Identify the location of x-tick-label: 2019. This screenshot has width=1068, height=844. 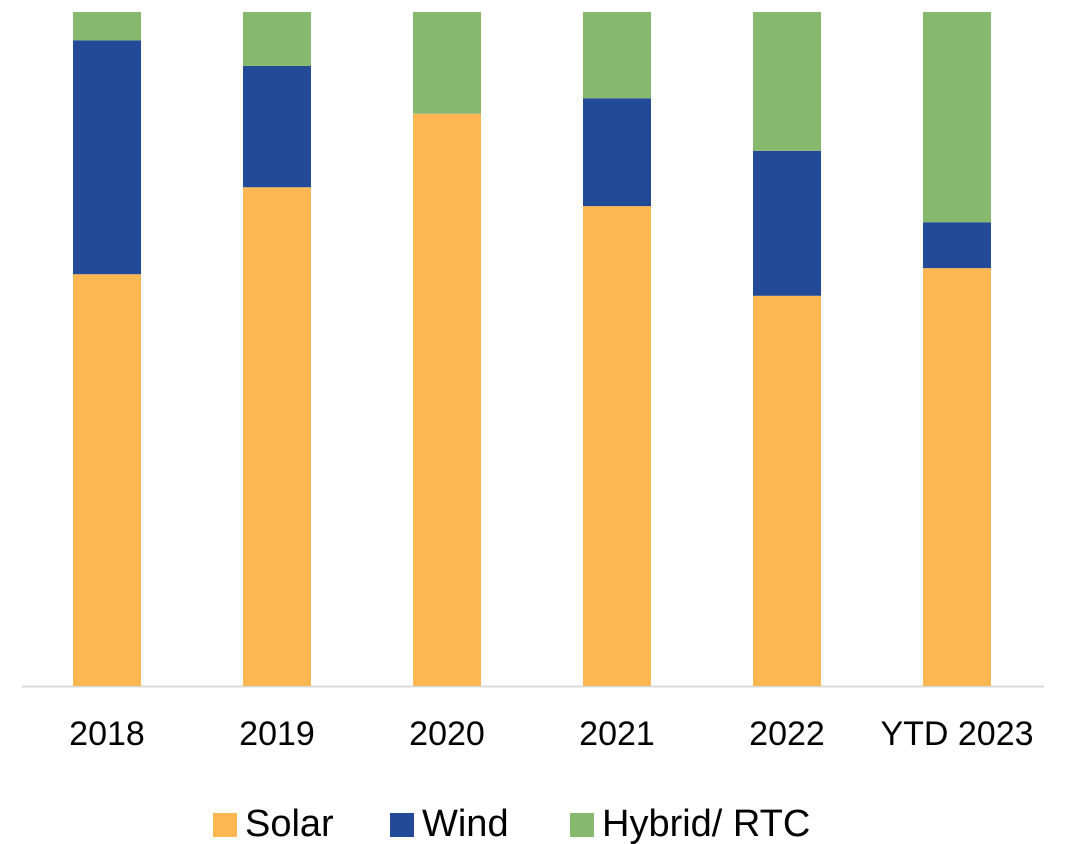
(277, 734).